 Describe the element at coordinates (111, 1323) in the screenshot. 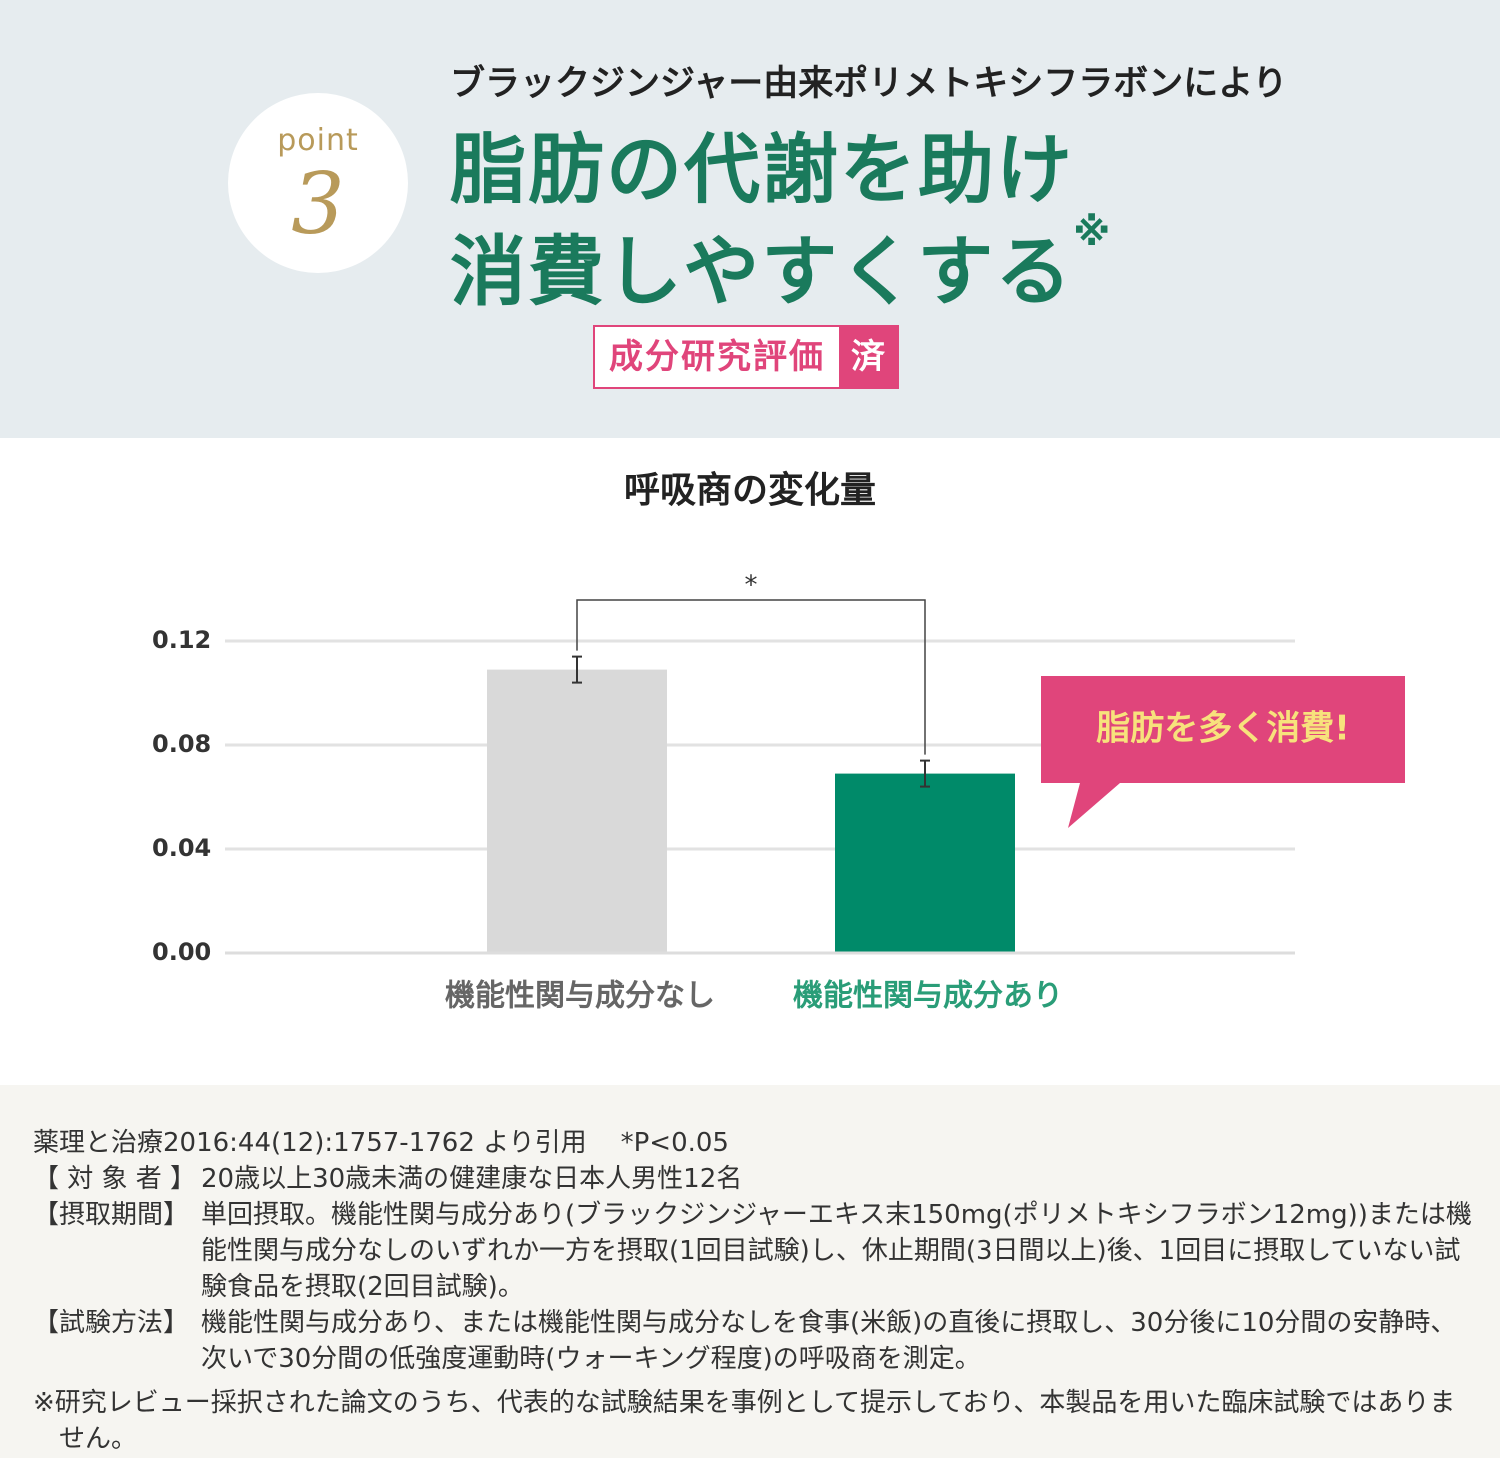

I see `note-label: 【試験方法】` at that location.